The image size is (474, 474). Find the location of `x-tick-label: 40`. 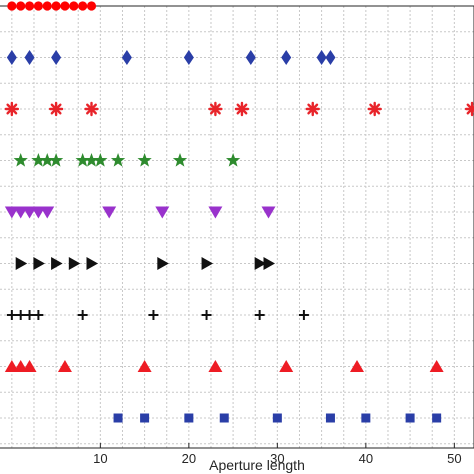

x-tick-label: 40 is located at coordinates (366, 458).